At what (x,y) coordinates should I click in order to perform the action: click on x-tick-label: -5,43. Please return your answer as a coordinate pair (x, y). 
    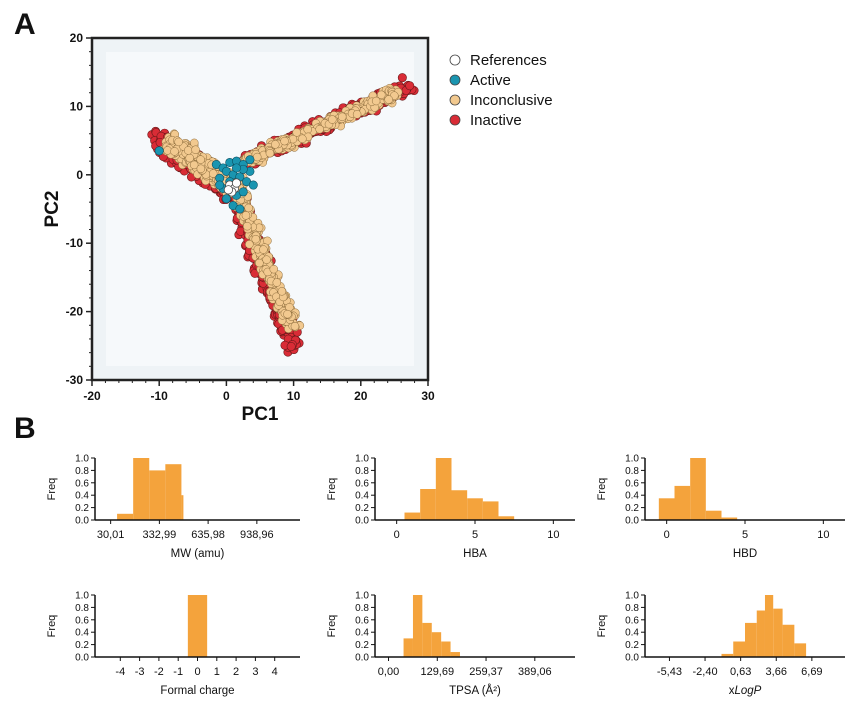
    Looking at the image, I should click on (669, 672).